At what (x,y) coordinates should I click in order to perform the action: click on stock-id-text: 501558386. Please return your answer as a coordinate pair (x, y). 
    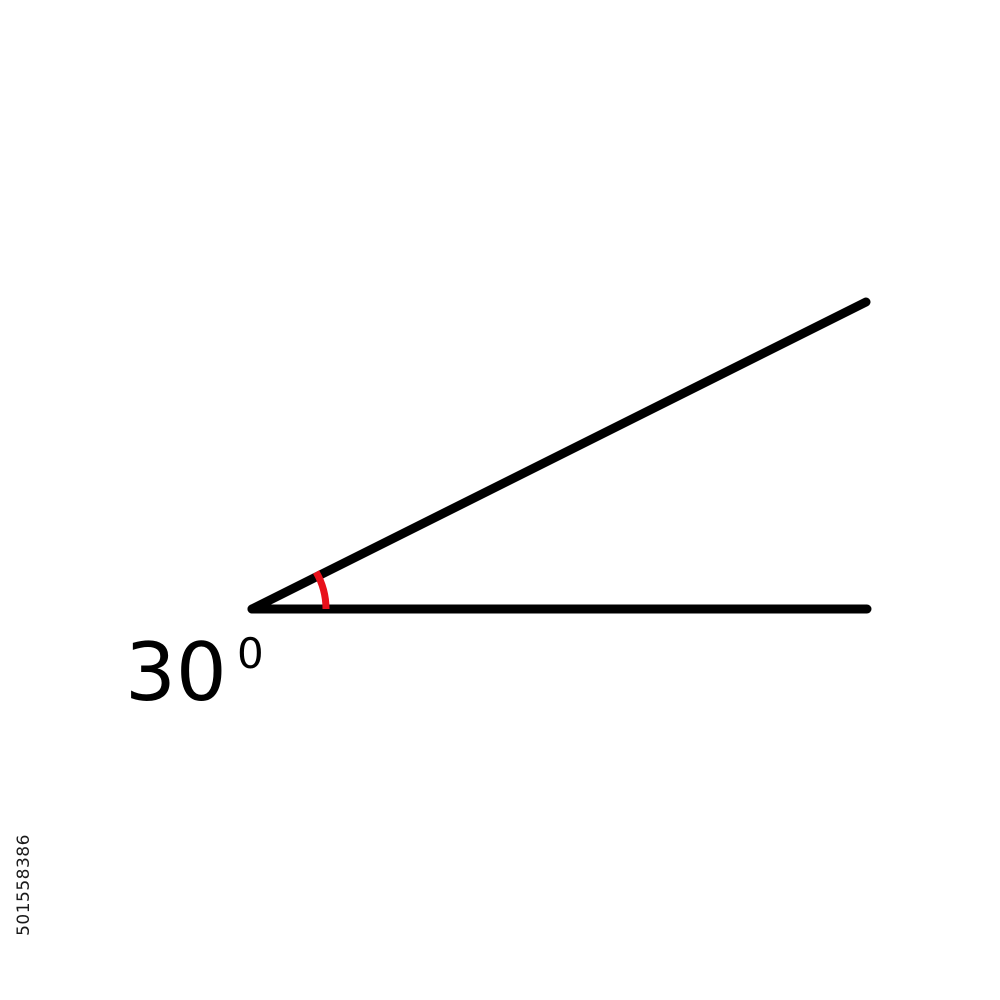
    Looking at the image, I should click on (24, 885).